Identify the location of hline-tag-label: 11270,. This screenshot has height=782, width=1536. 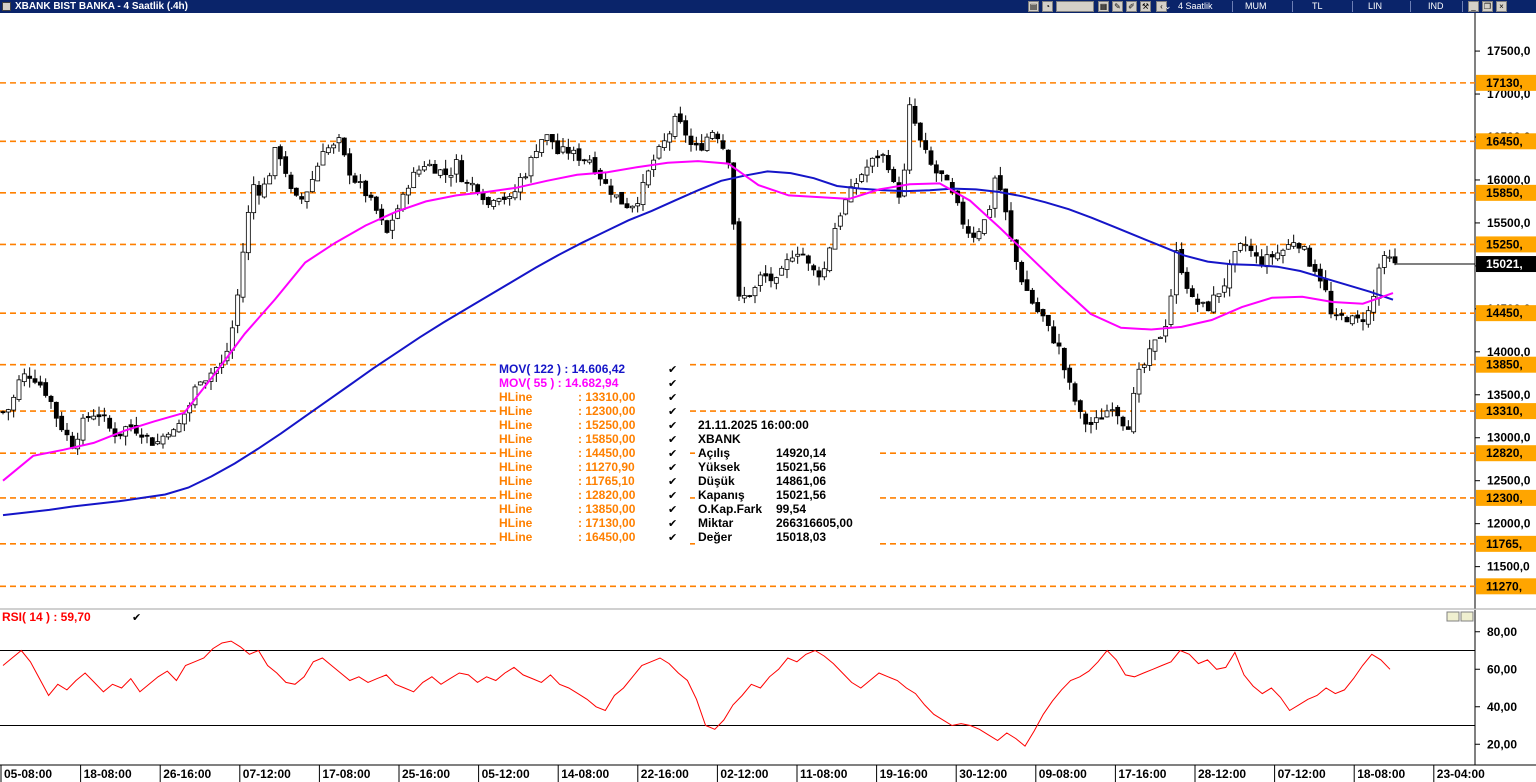
(1504, 586).